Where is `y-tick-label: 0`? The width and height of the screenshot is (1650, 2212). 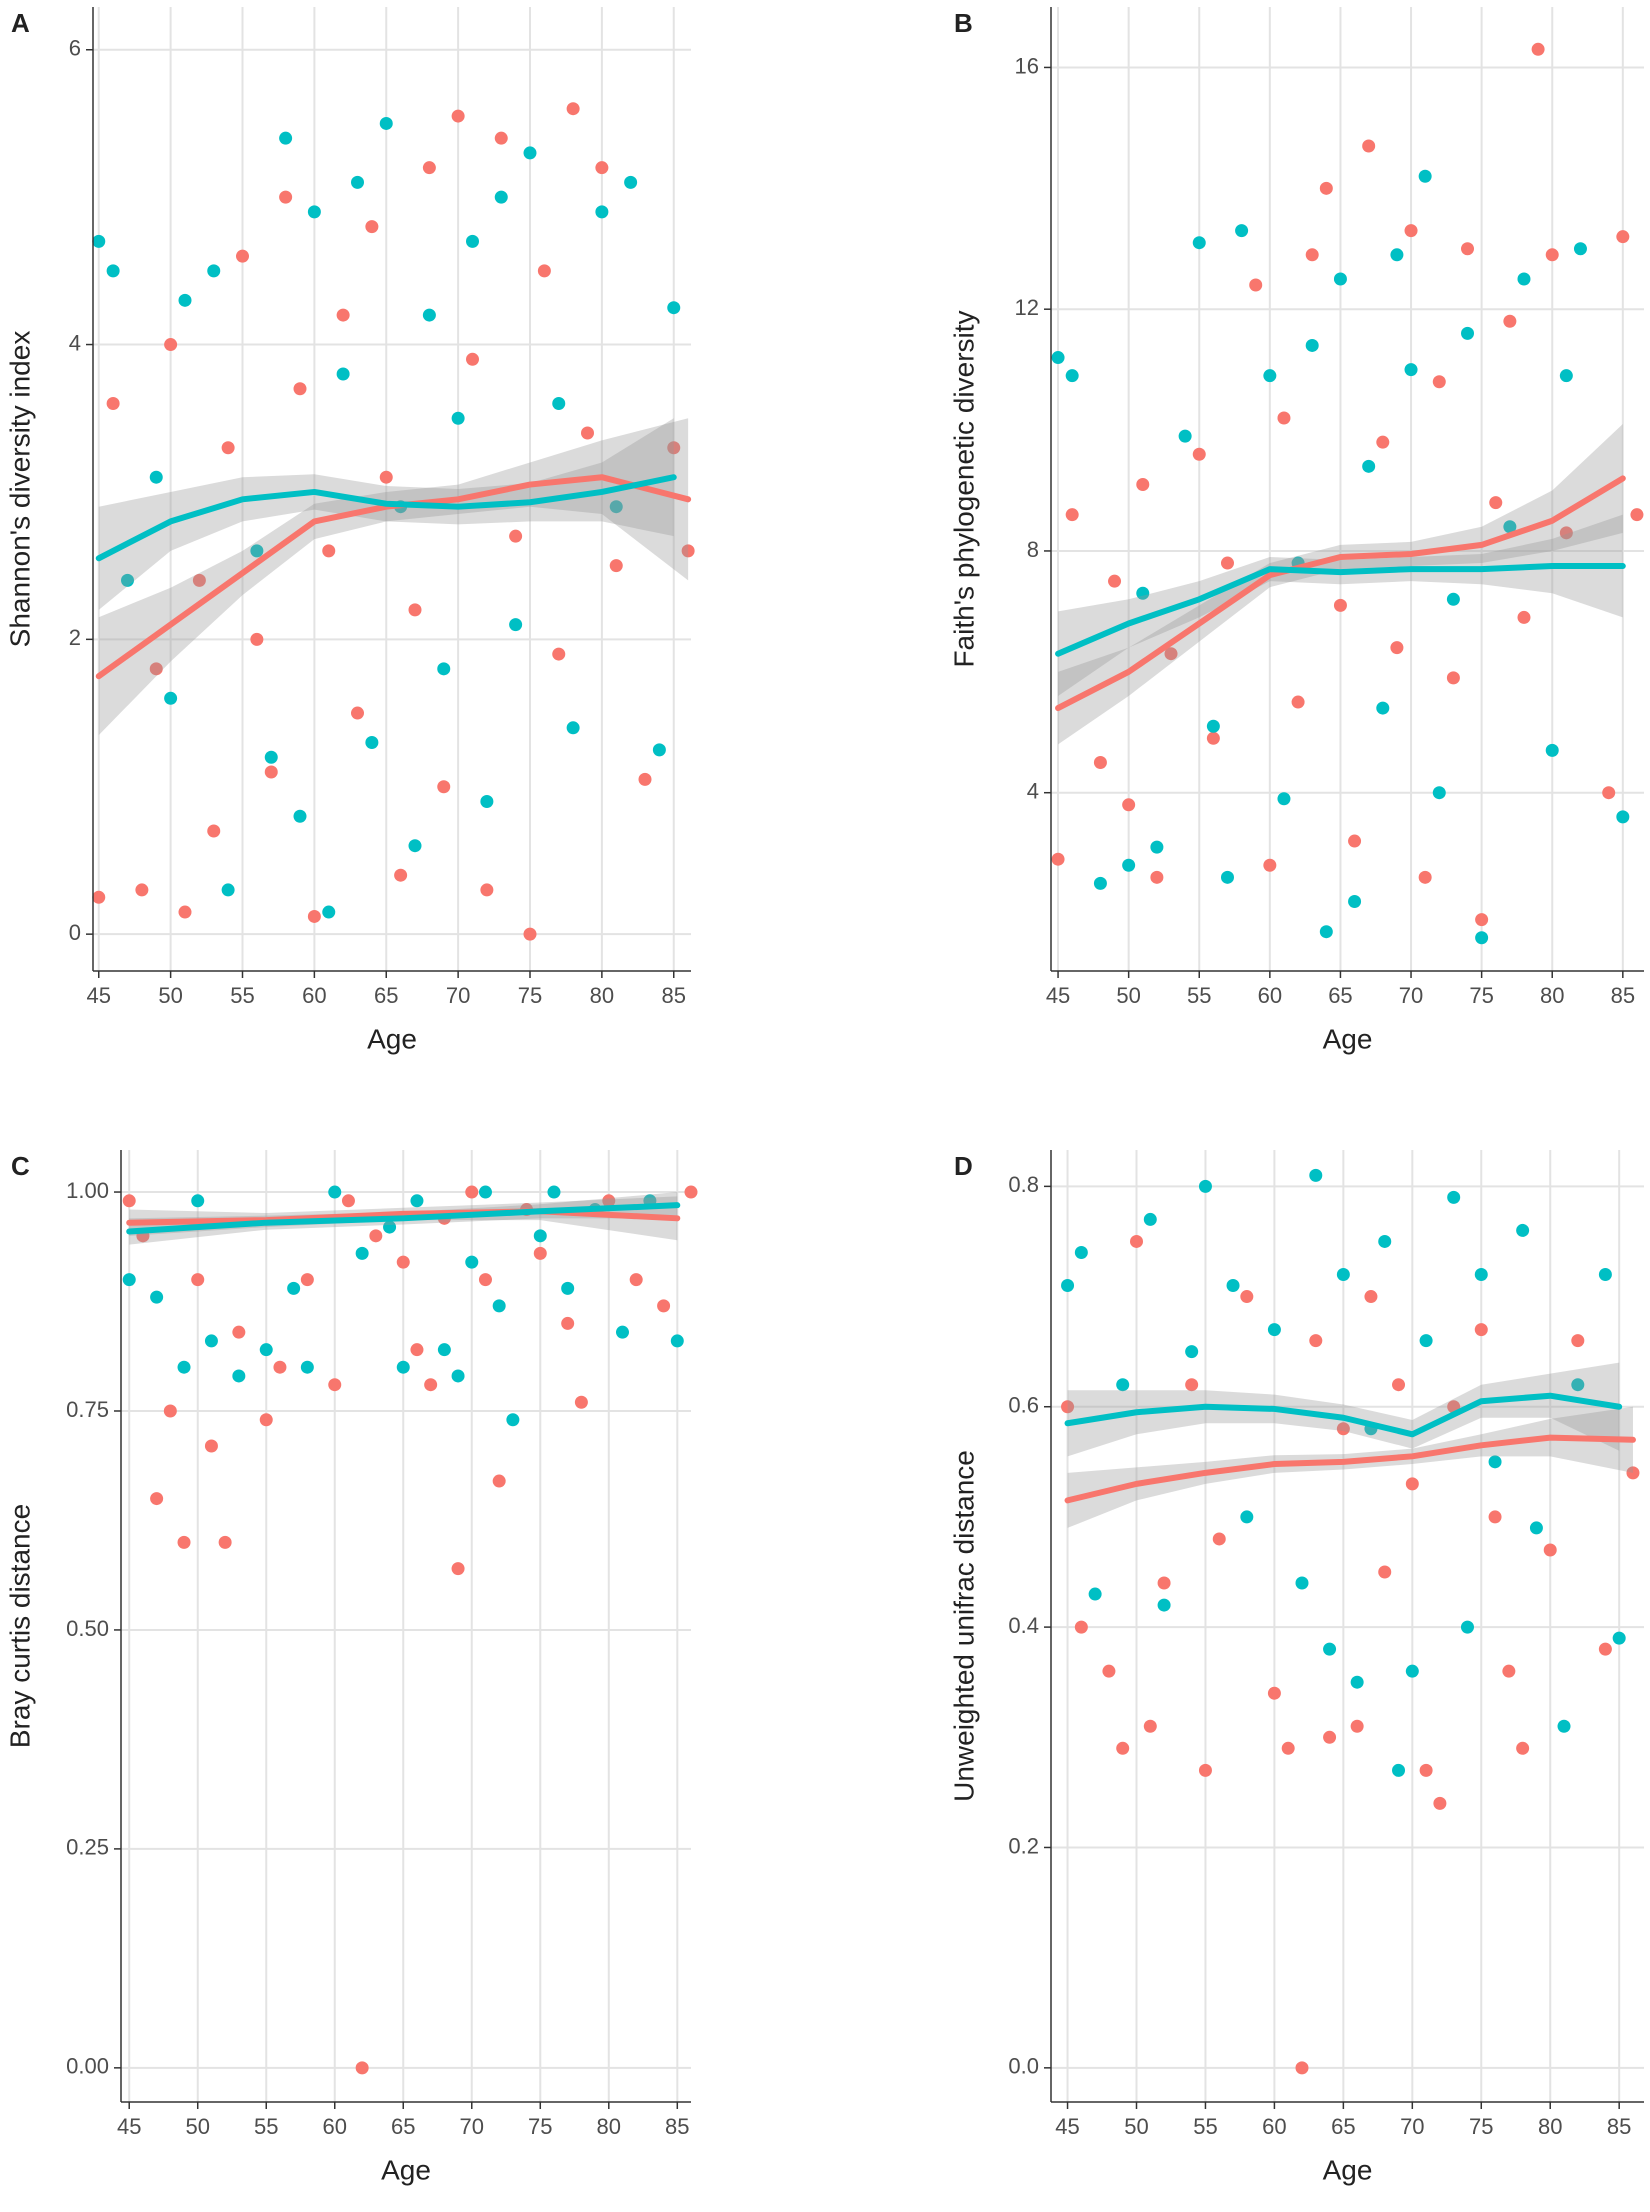 y-tick-label: 0 is located at coordinates (75, 932).